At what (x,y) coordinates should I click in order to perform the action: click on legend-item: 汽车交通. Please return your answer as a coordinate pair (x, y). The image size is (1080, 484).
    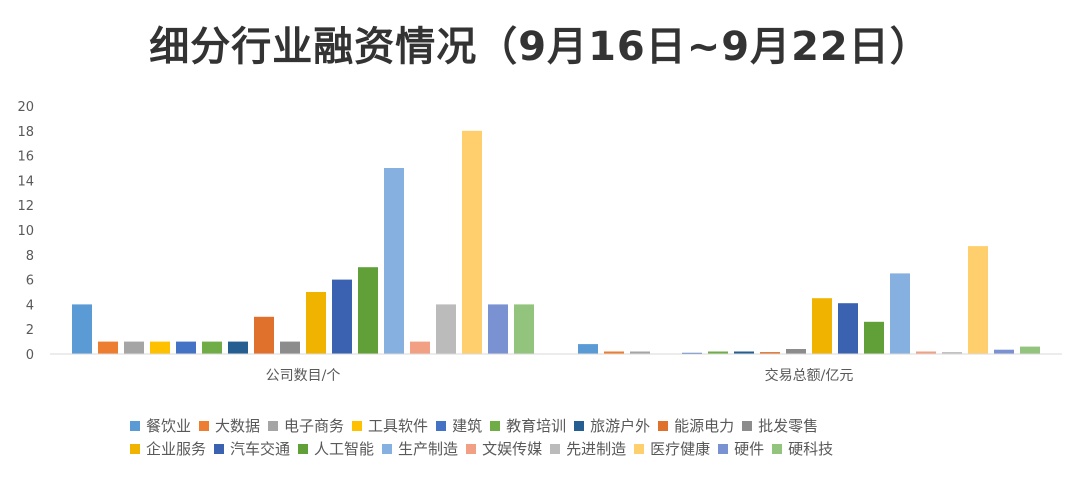
    Looking at the image, I should click on (252, 448).